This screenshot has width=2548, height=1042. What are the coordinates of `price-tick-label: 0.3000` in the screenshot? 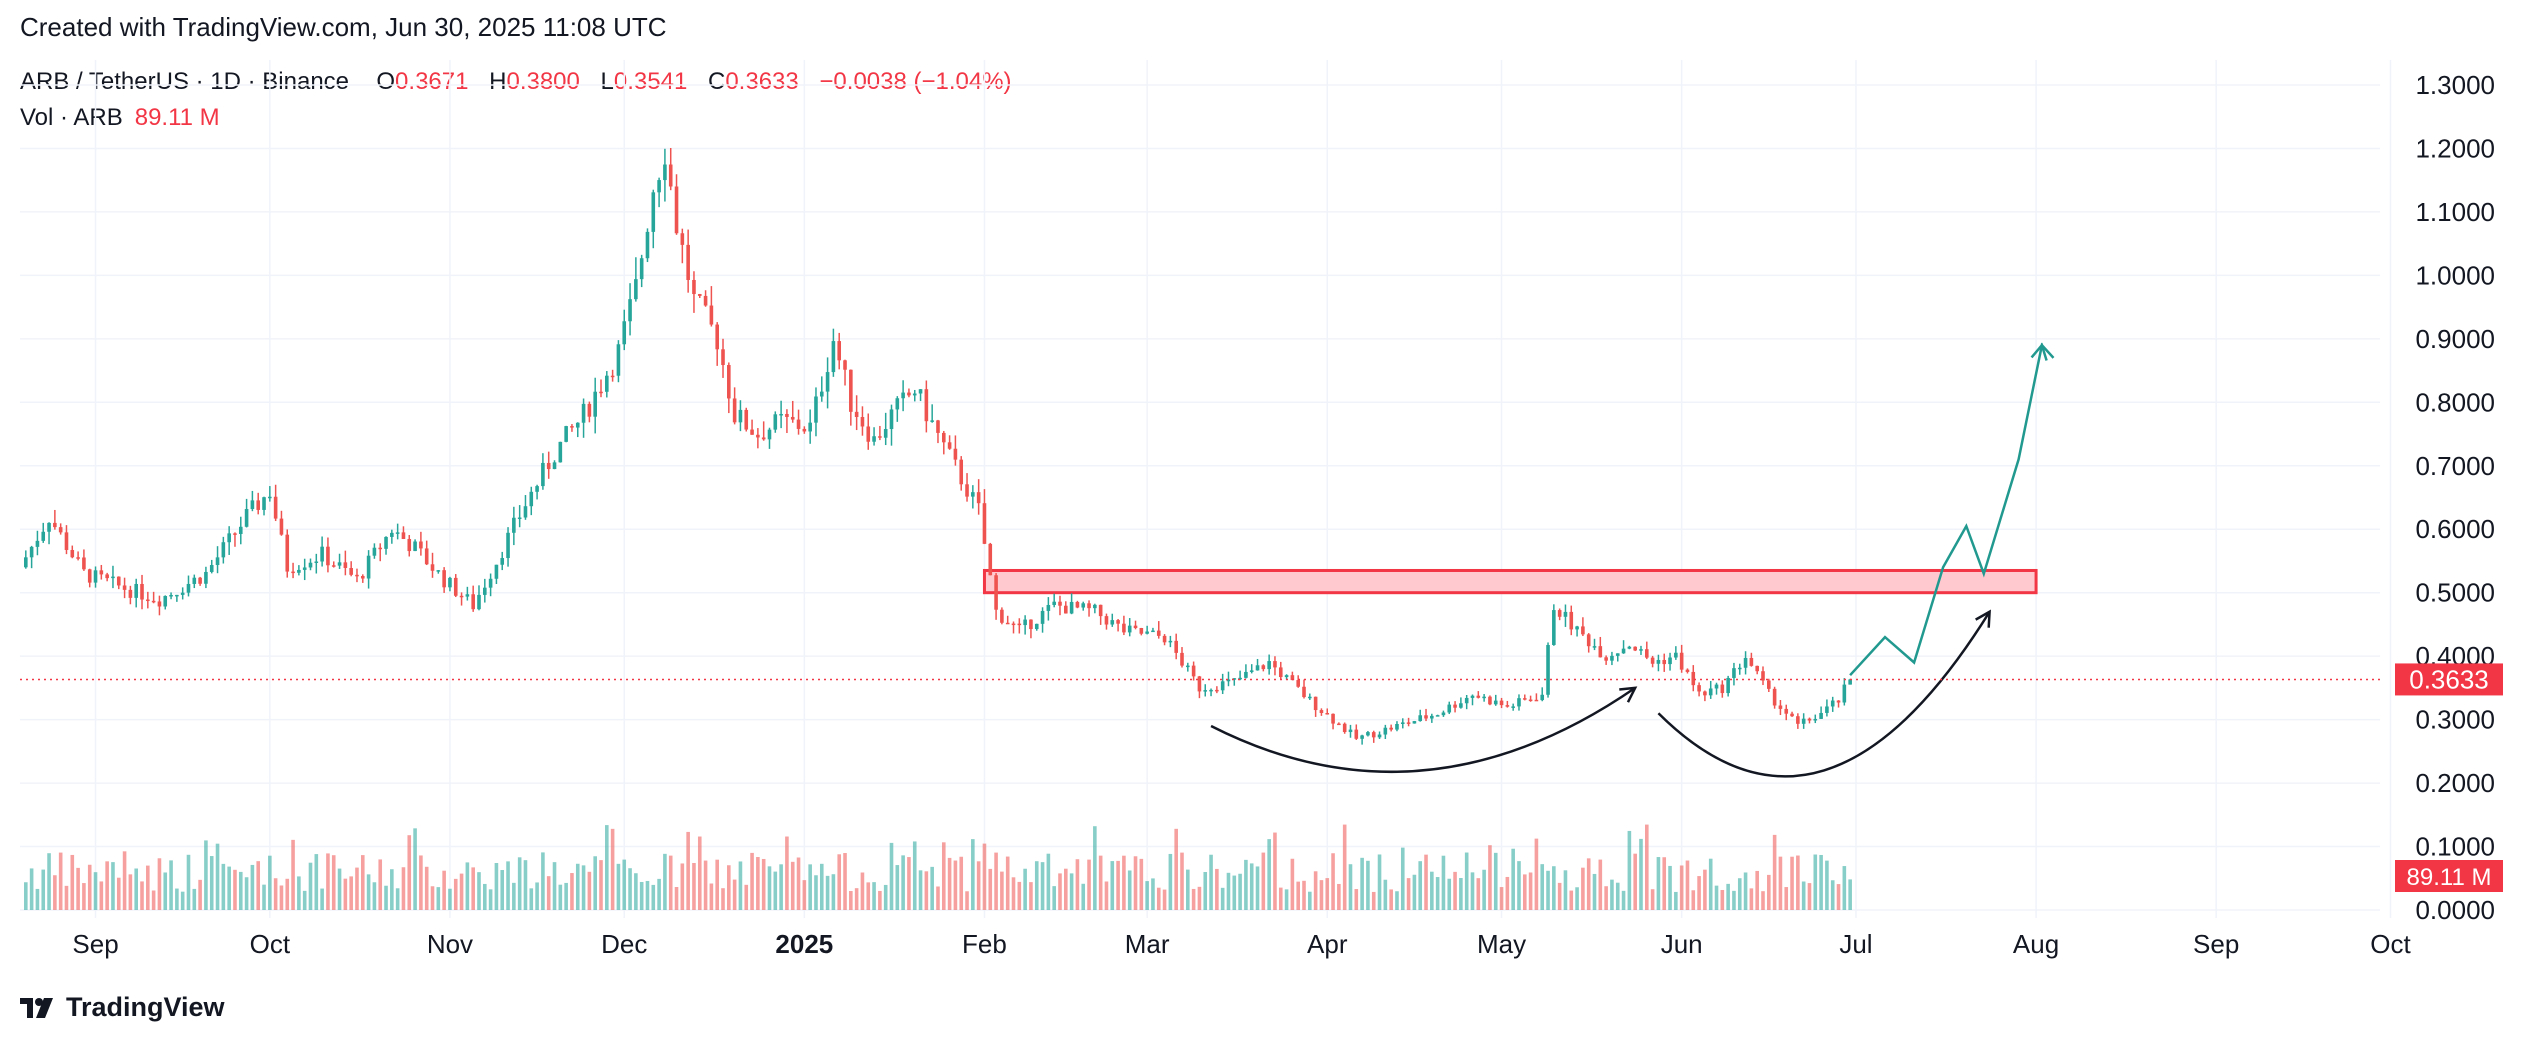 It's located at (2455, 720).